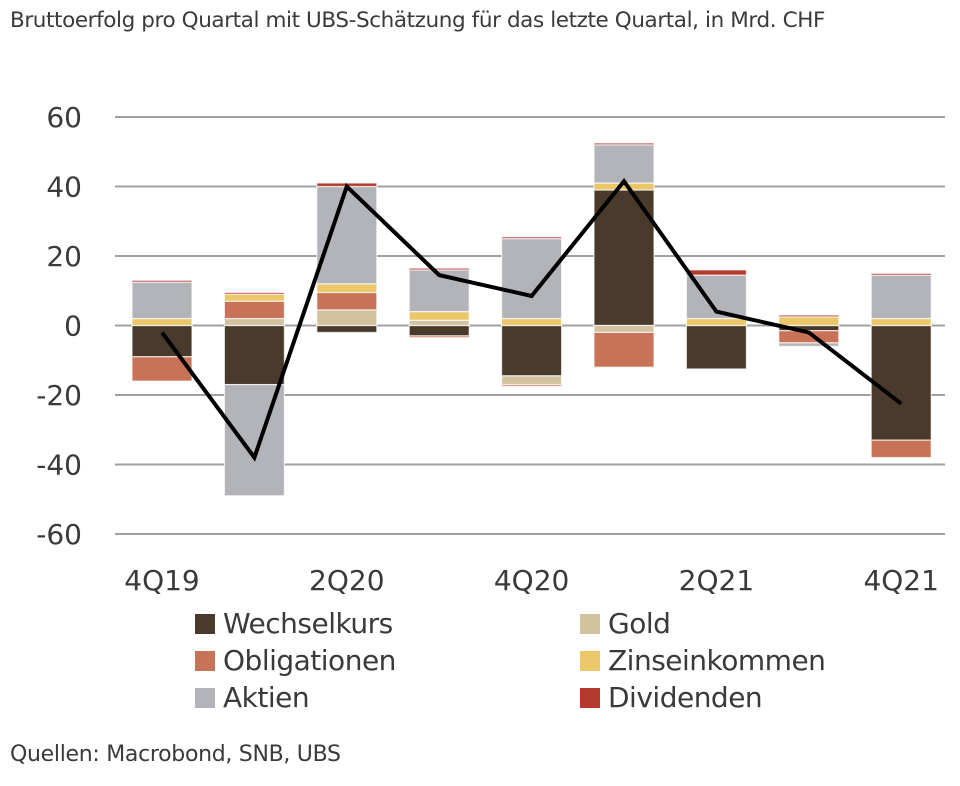  What do you see at coordinates (64, 117) in the screenshot?
I see `y-tick-label: 60` at bounding box center [64, 117].